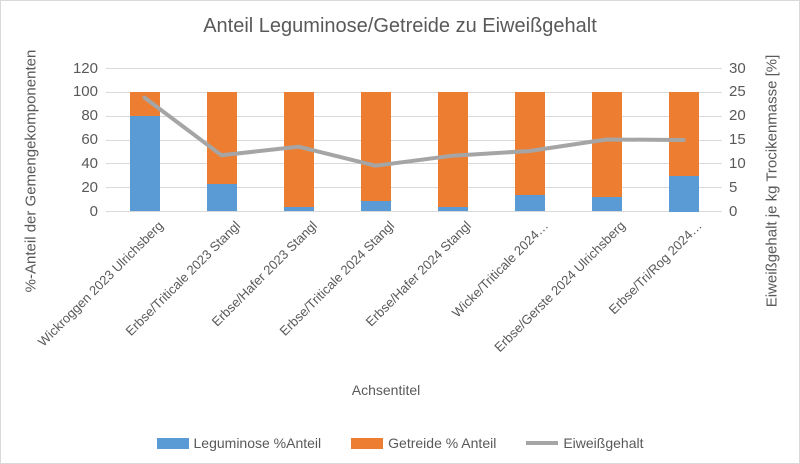 The image size is (800, 464). What do you see at coordinates (603, 443) in the screenshot?
I see `legend-label-eiweissgehalt: Eiweißgehalt` at bounding box center [603, 443].